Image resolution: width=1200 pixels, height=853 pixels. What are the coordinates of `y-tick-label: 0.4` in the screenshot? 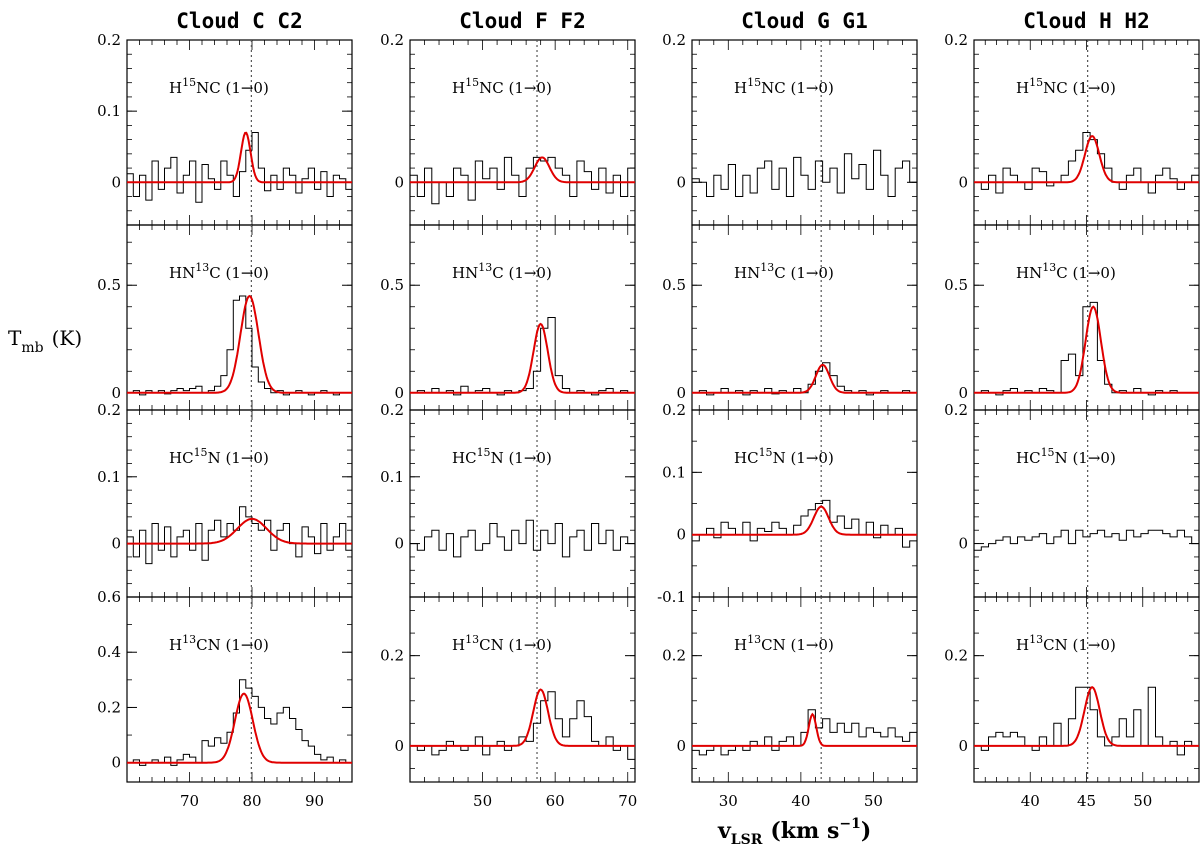 It's located at (109, 652).